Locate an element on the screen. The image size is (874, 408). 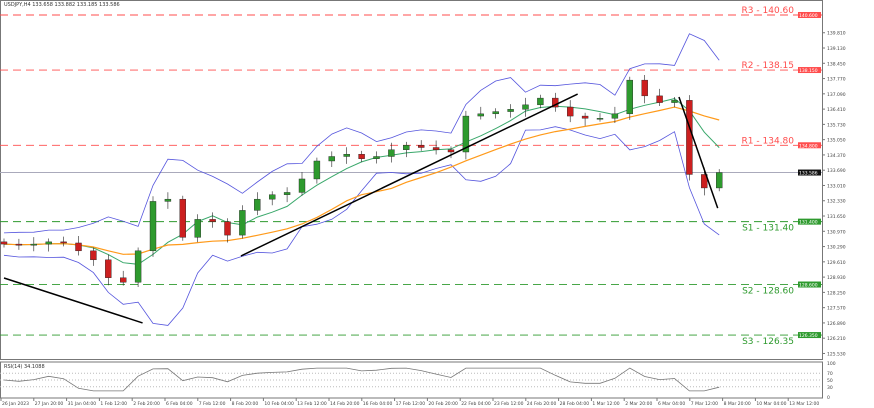
x-tick-label: 26 Jan 2023 is located at coordinates (15, 404).